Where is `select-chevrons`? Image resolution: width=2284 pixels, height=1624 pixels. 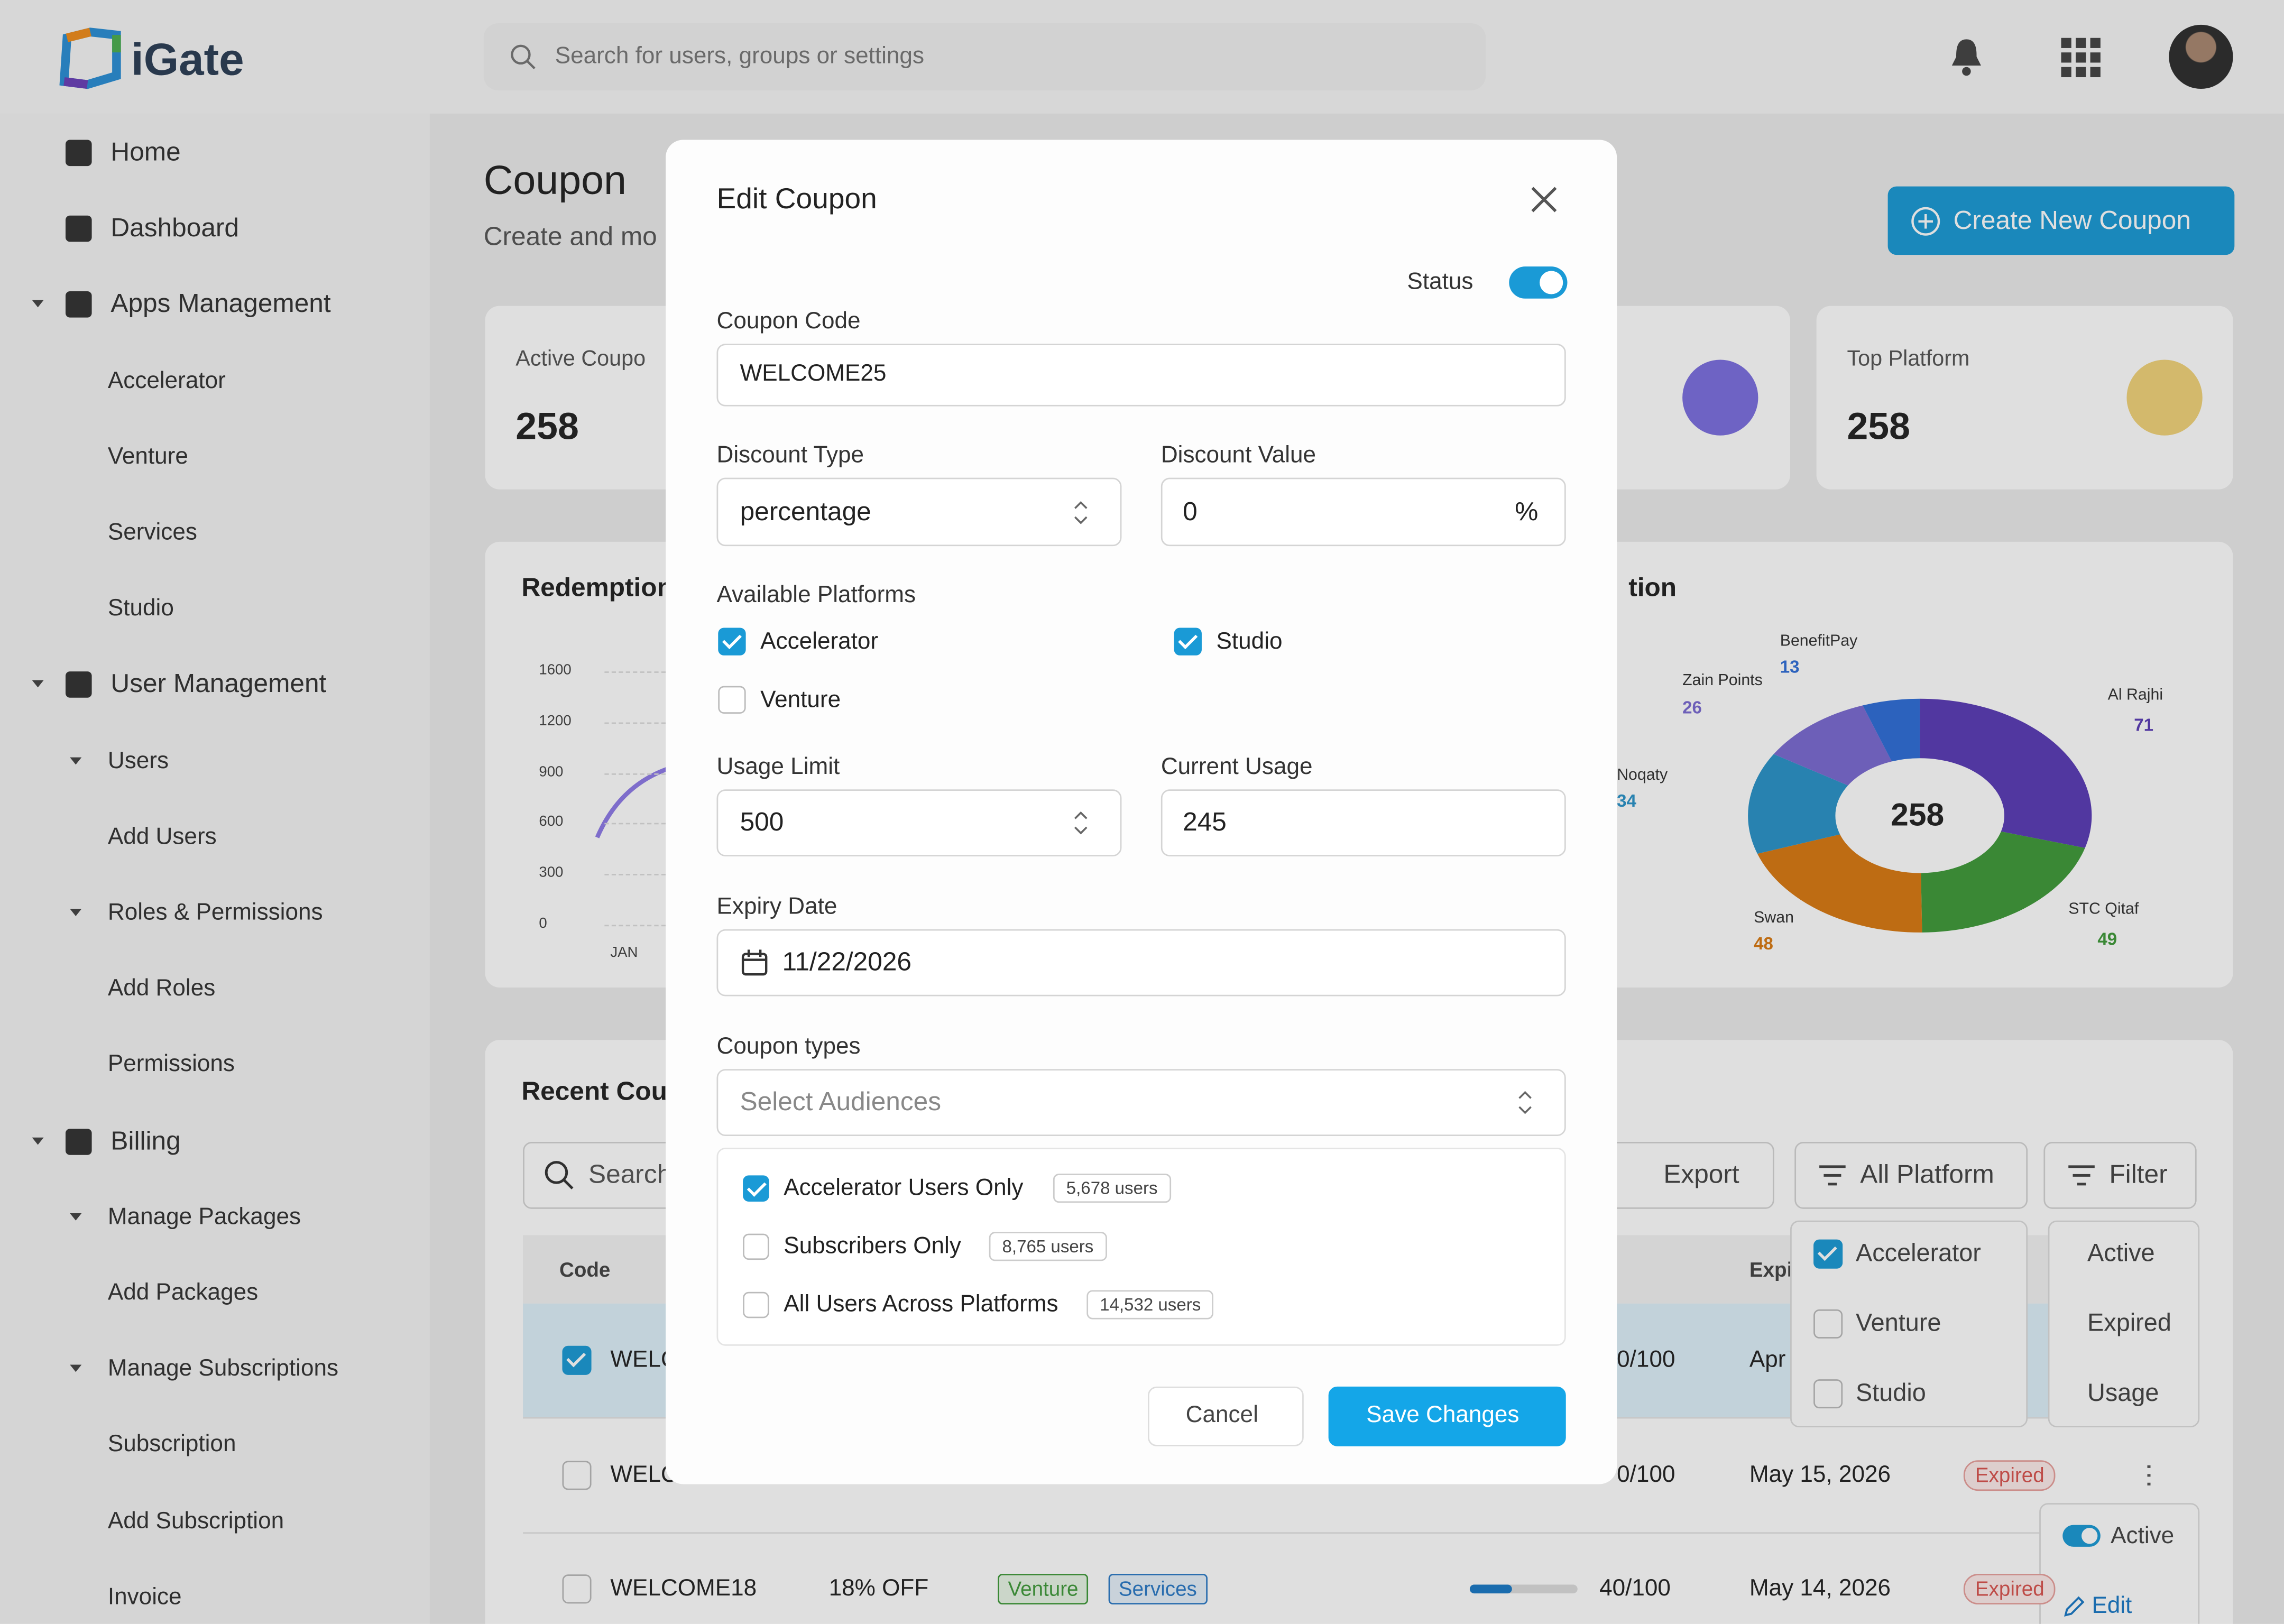
select-chevrons is located at coordinates (1525, 1102).